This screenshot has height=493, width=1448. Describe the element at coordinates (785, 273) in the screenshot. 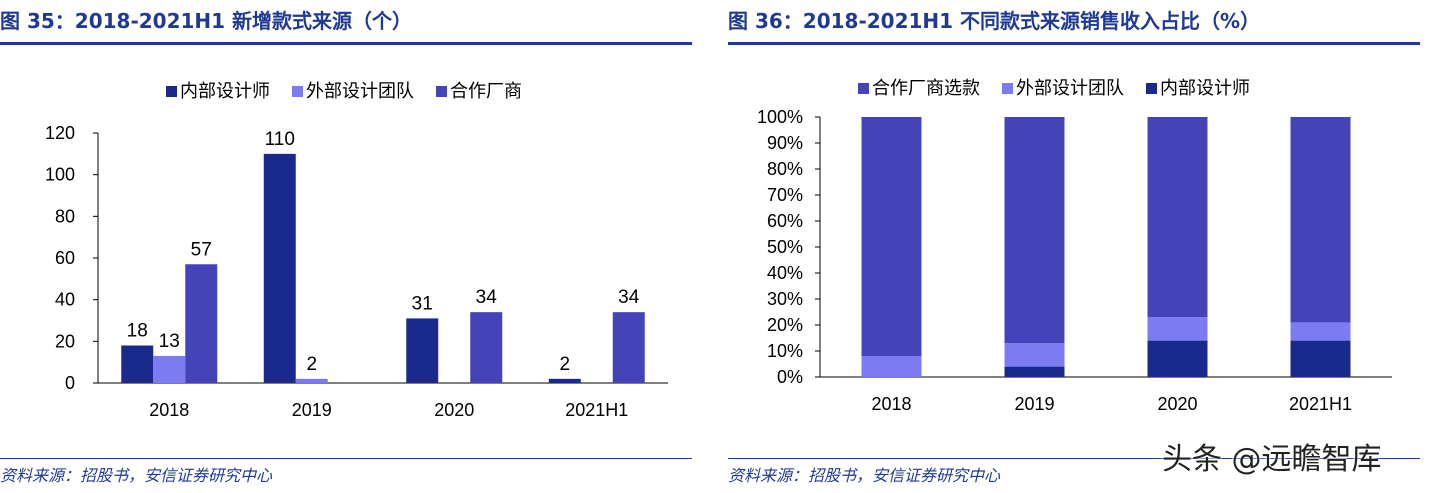

I see `y-tick-label: 40%` at that location.